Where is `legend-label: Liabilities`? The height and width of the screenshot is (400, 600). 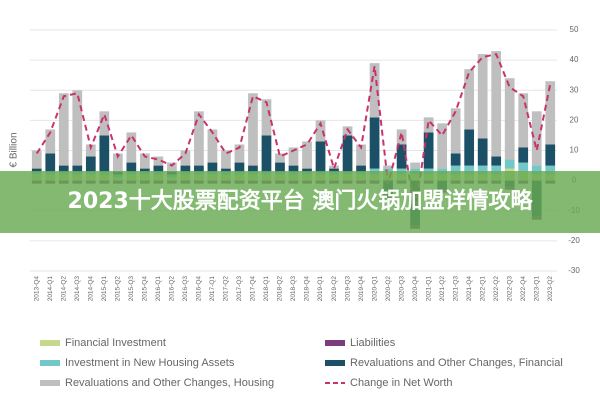
legend-label: Liabilities is located at coordinates (373, 343).